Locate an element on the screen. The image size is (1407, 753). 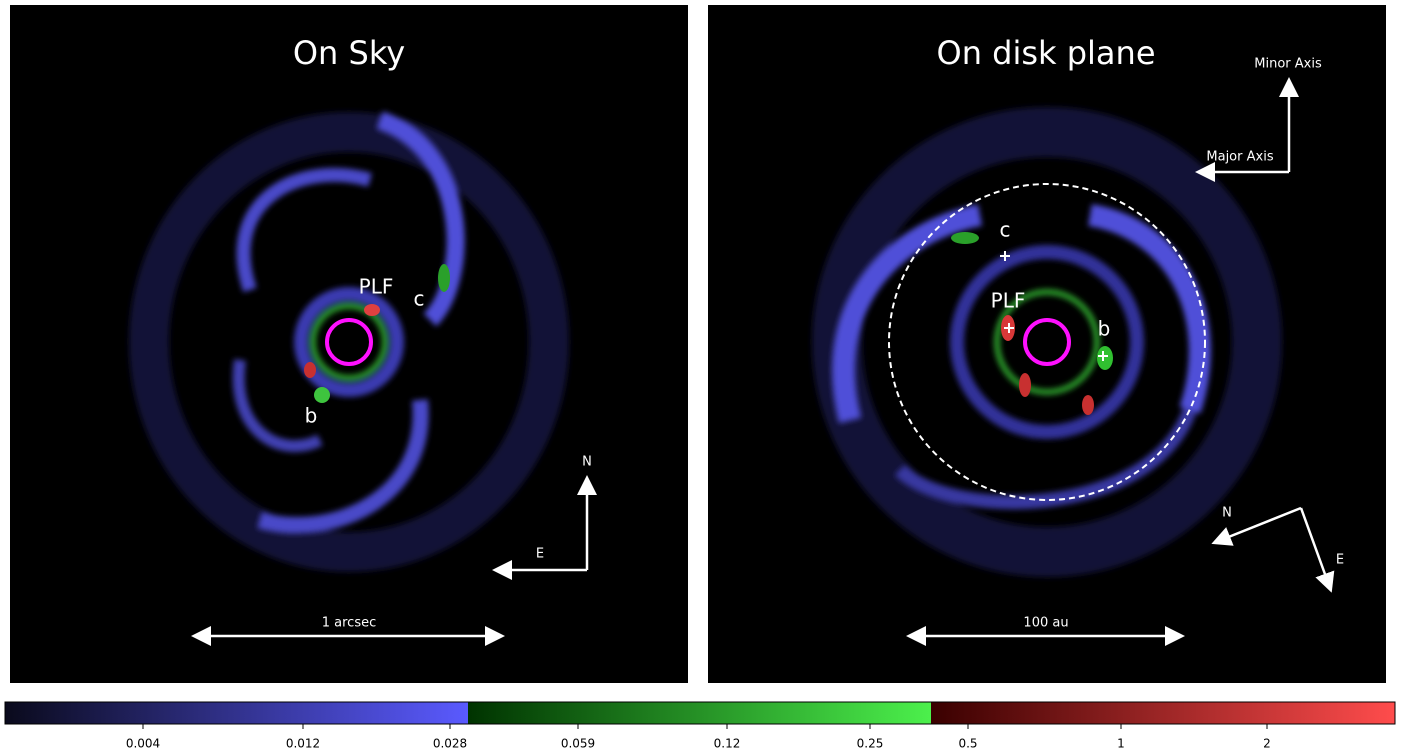
colorbar-tick-label: 0.028 is located at coordinates (450, 744).